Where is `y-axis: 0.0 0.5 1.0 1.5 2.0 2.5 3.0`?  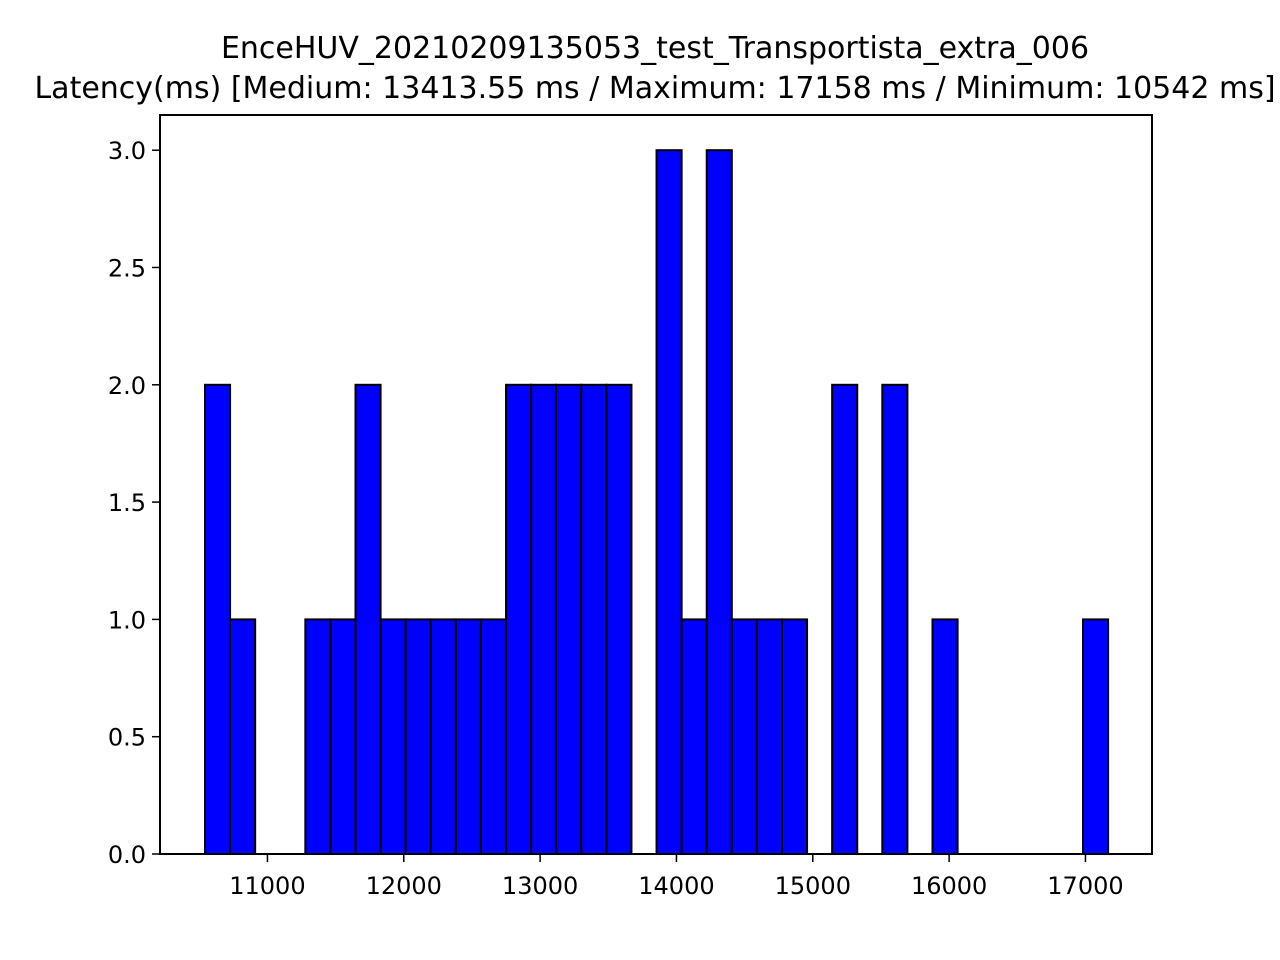 y-axis: 0.0 0.5 1.0 1.5 2.0 2.5 3.0 is located at coordinates (134, 503).